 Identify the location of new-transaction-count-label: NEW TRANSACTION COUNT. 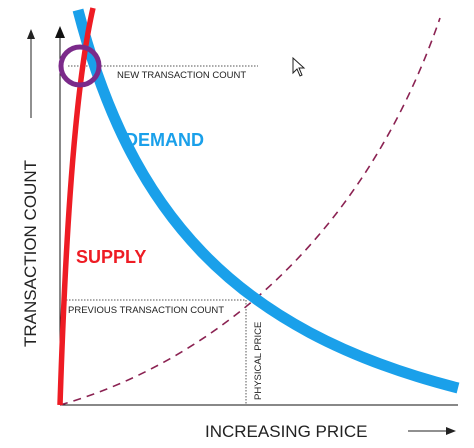
(181, 75).